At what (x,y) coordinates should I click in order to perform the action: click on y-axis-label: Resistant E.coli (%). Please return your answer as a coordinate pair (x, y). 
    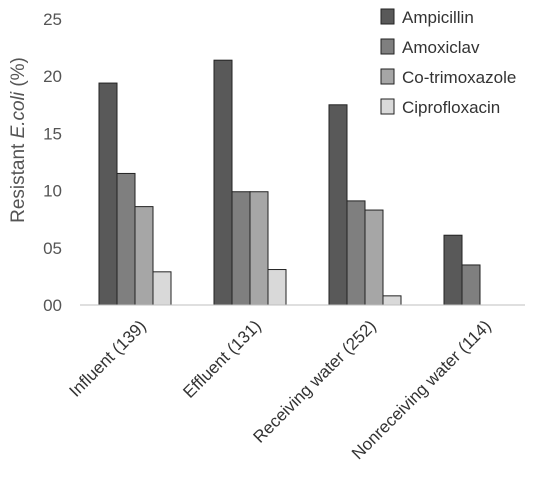
    Looking at the image, I should click on (18, 140).